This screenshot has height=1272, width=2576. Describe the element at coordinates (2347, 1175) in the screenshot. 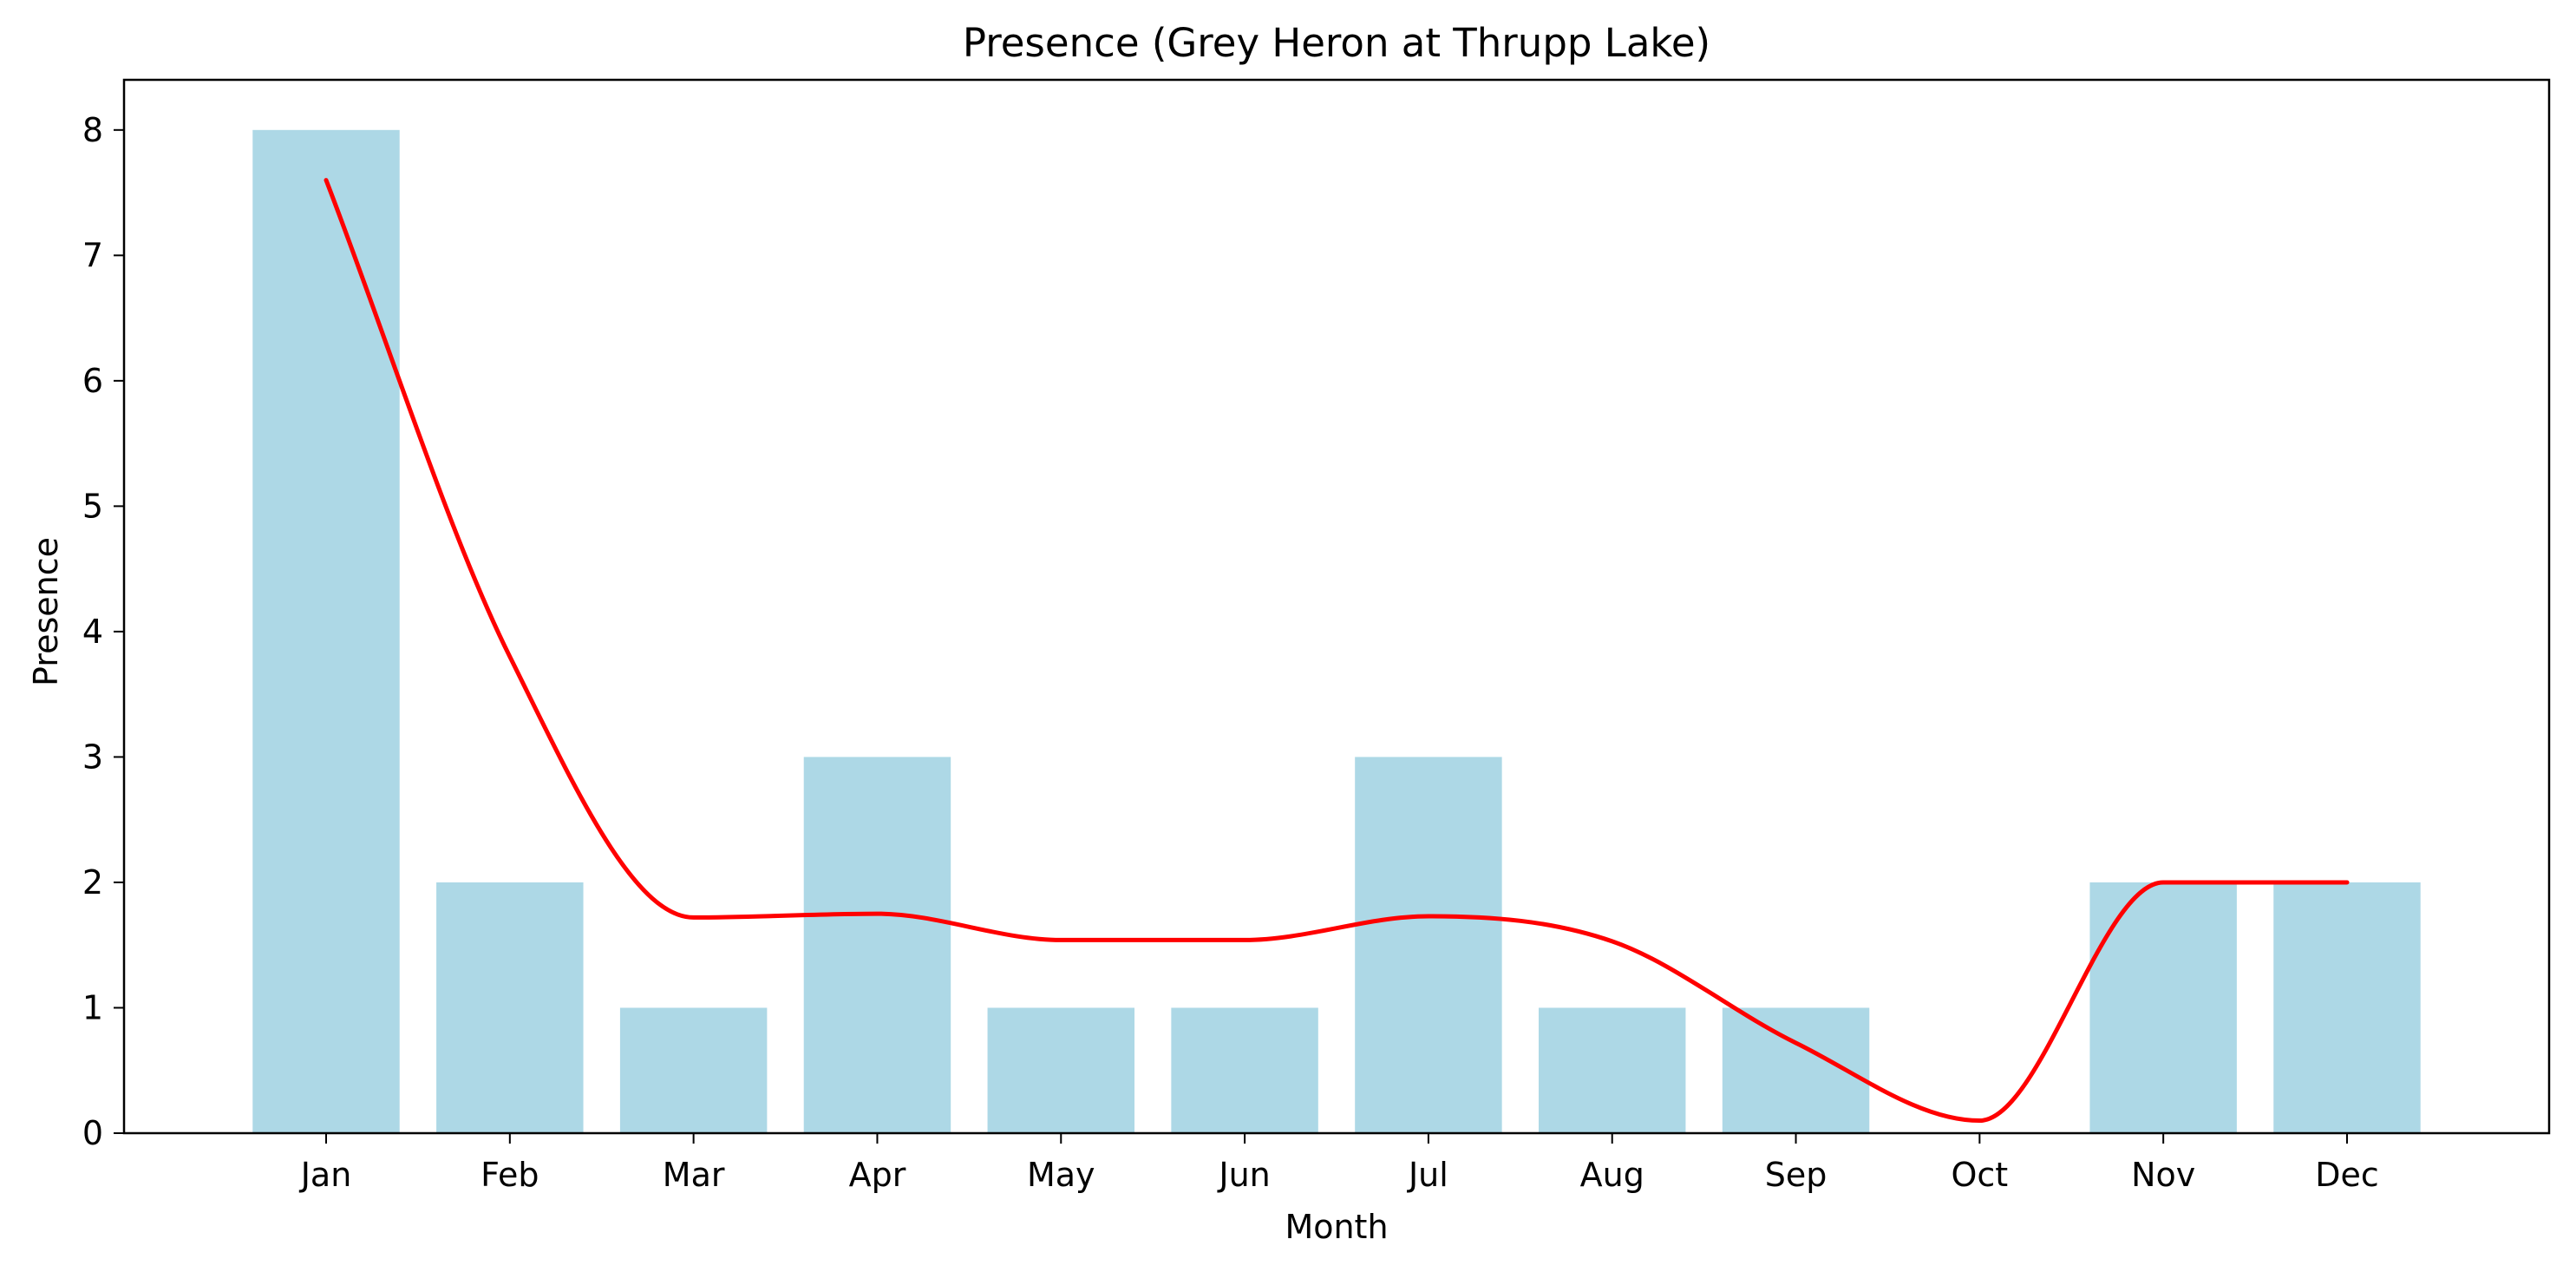

I see `x-tick-label: Dec` at that location.